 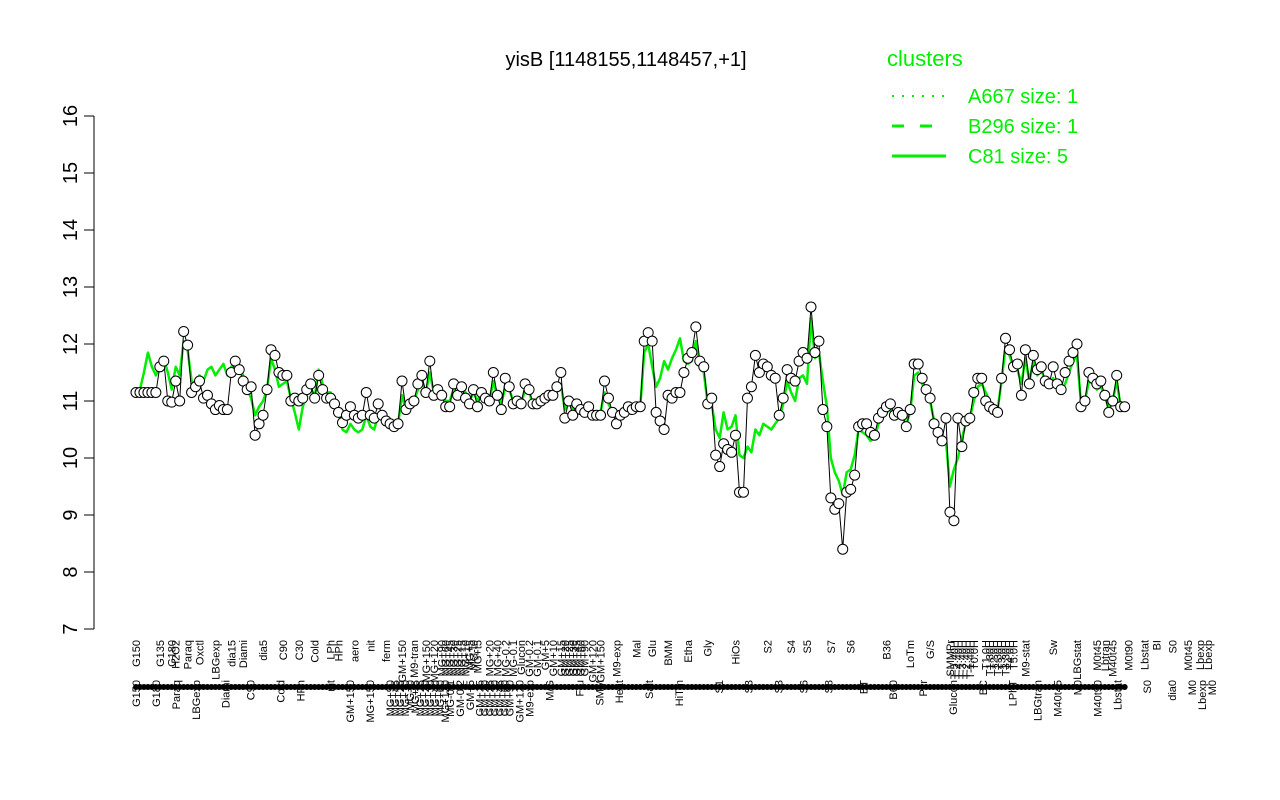 I want to click on x-tick-label: M0t90, so click(x=1130, y=655).